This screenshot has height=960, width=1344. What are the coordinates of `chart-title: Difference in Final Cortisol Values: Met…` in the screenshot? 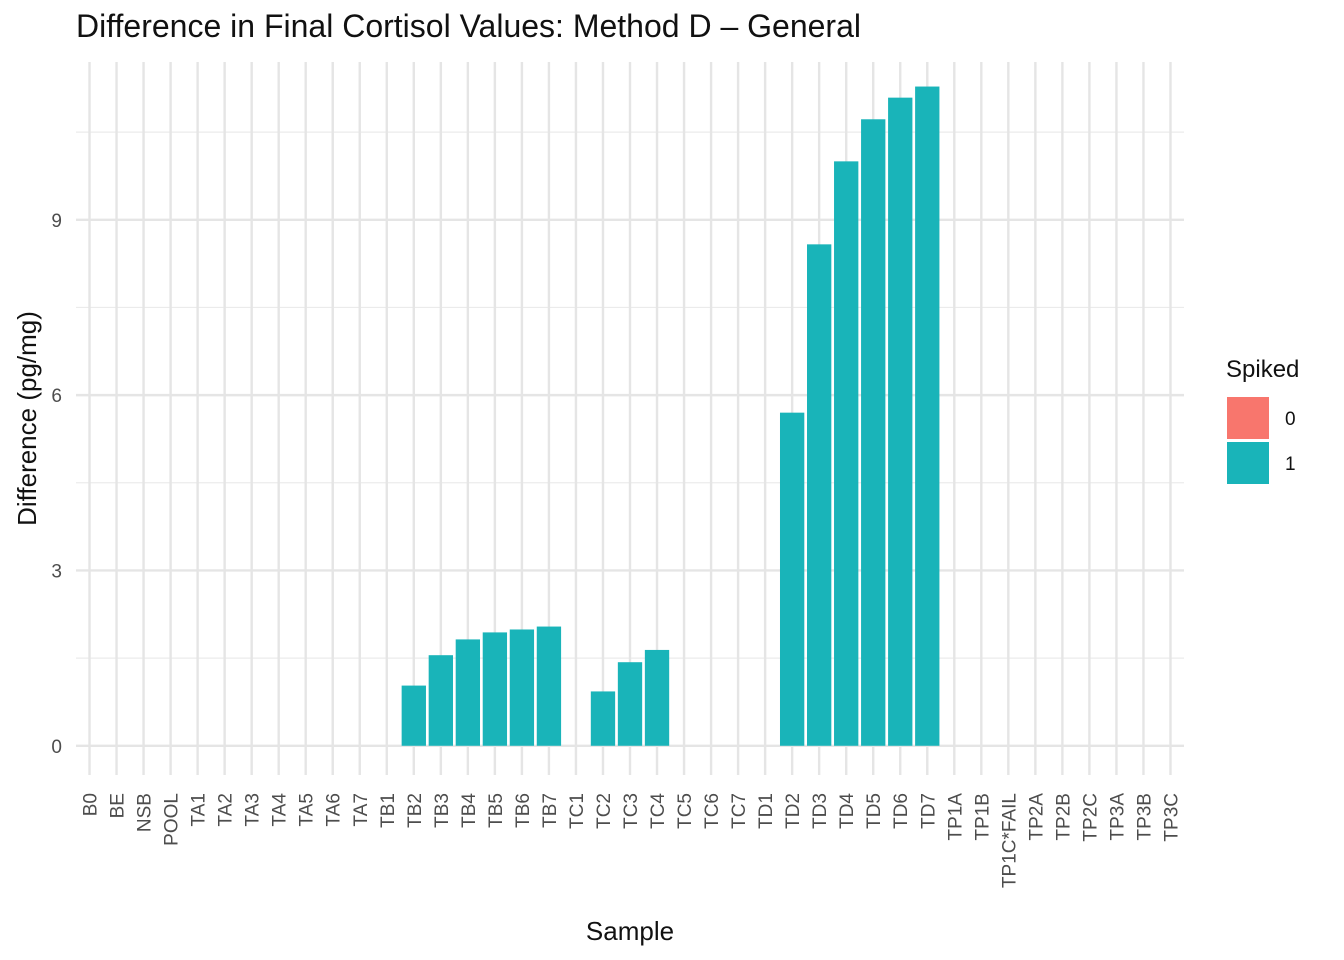 It's located at (468, 26).